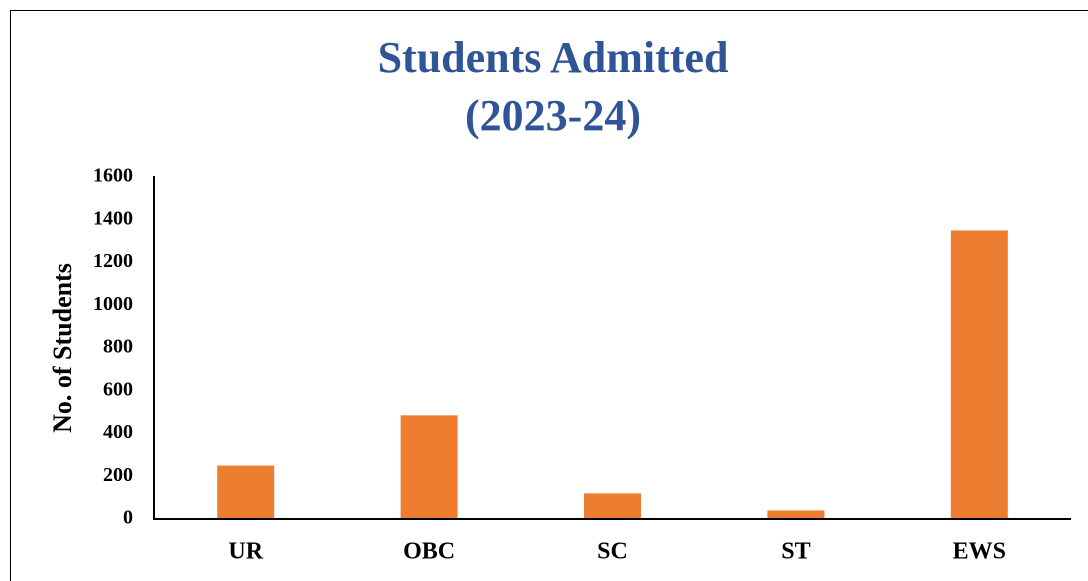 The width and height of the screenshot is (1088, 581). I want to click on y-tick-label: 800, so click(118, 347).